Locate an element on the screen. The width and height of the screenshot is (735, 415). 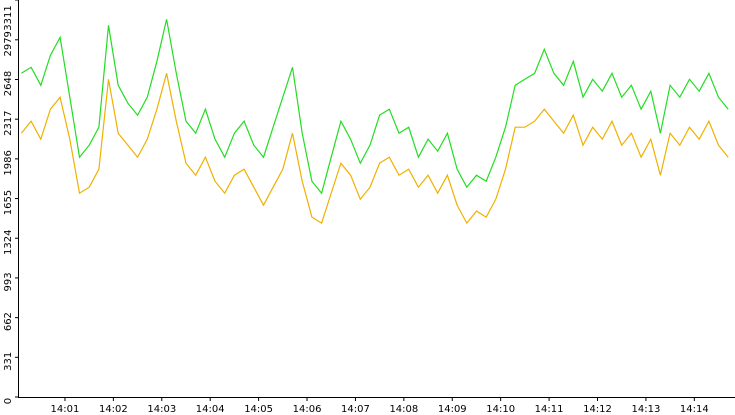
y-tick-label: 331 is located at coordinates (8, 361).